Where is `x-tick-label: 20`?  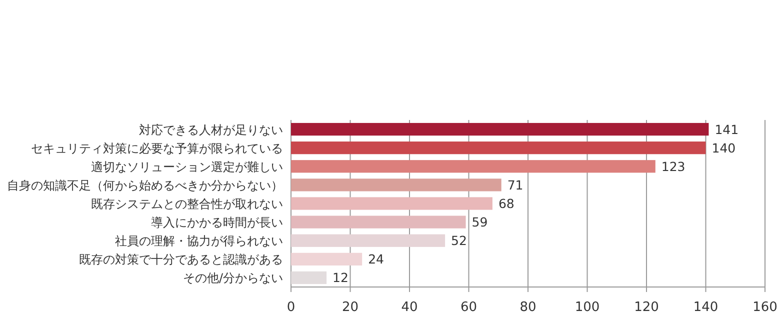 x-tick-label: 20 is located at coordinates (350, 307).